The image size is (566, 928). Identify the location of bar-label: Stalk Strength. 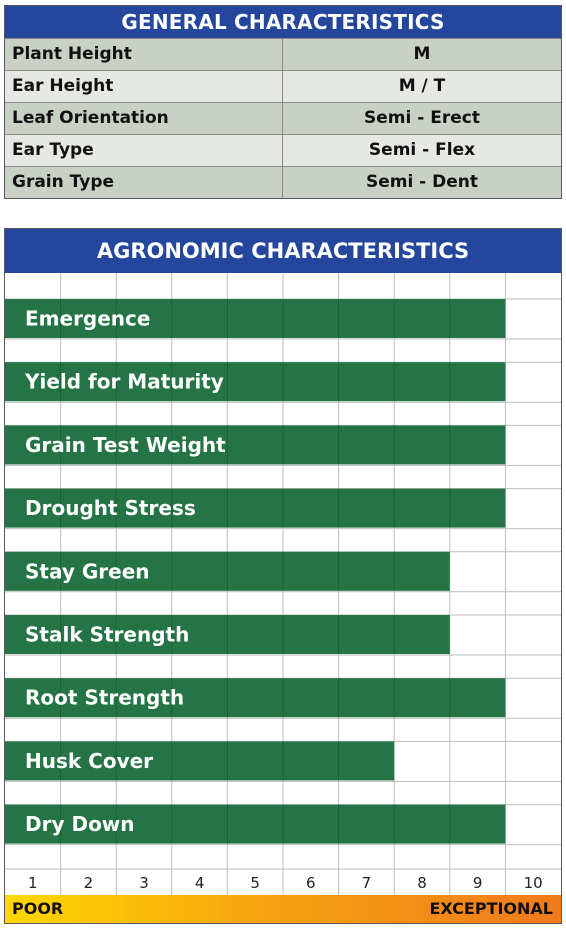
(107, 635).